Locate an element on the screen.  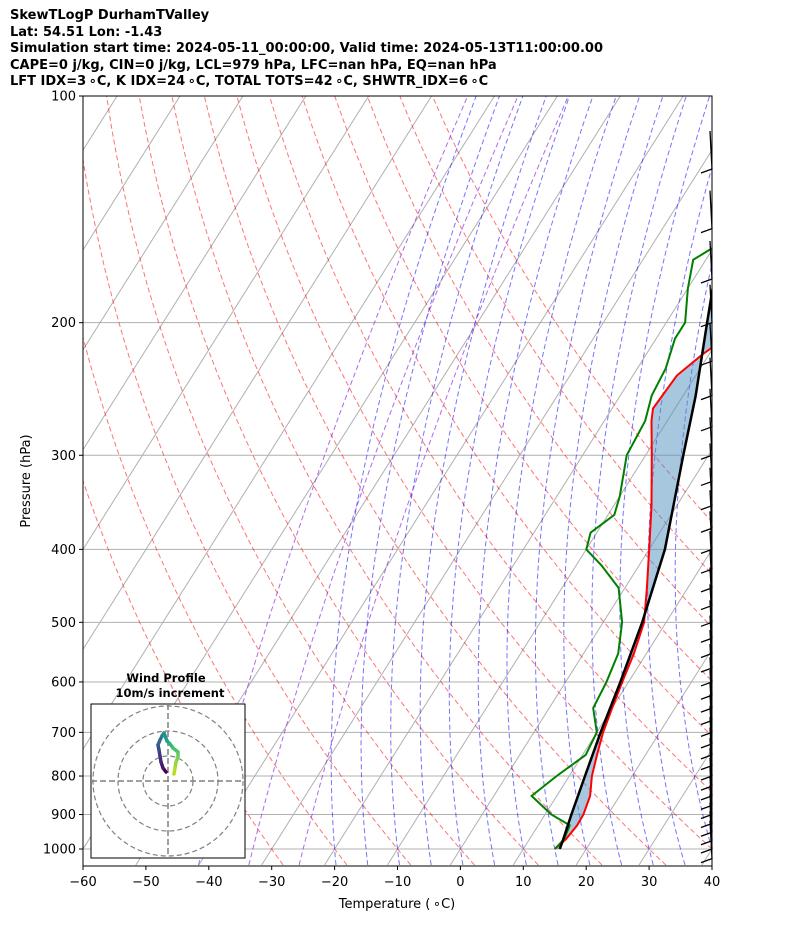
dry-adiabat is located at coordinates (183, 672).